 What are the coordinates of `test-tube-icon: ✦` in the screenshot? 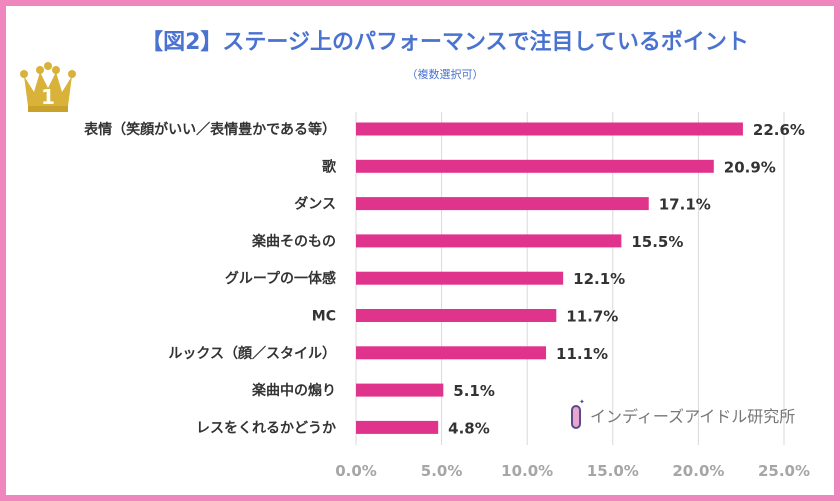 It's located at (577, 413).